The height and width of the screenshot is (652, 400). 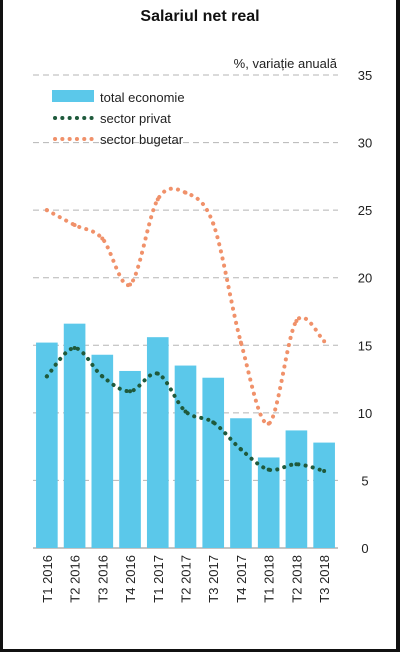 I want to click on x-tick-label: T4 2017, so click(x=241, y=579).